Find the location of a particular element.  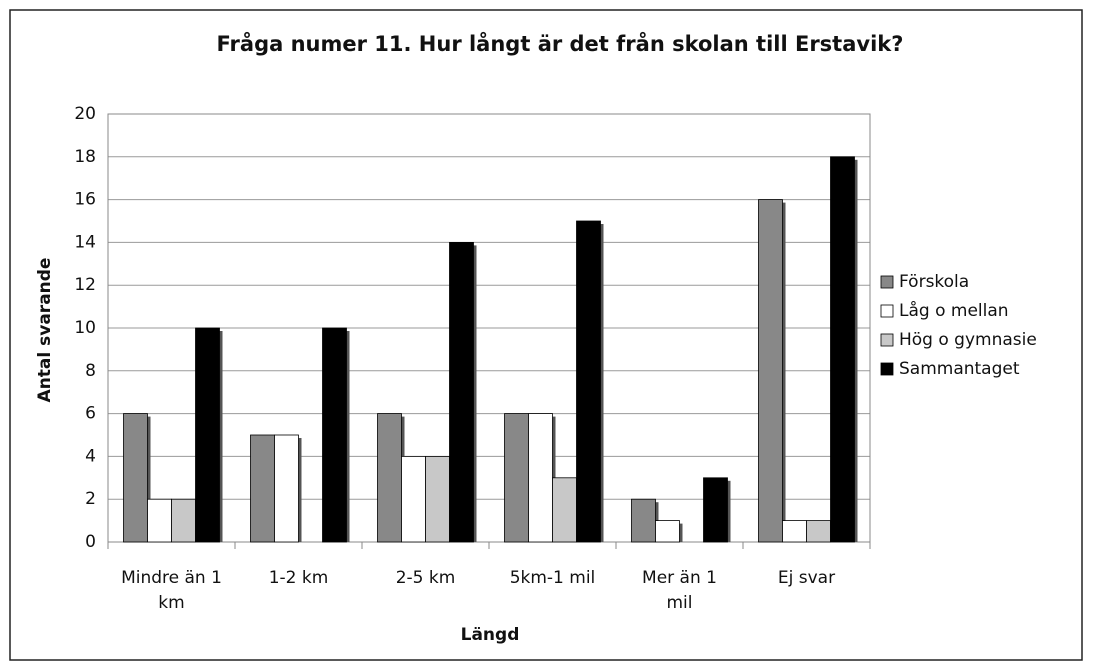

x-axis-label: Längd is located at coordinates (490, 635).